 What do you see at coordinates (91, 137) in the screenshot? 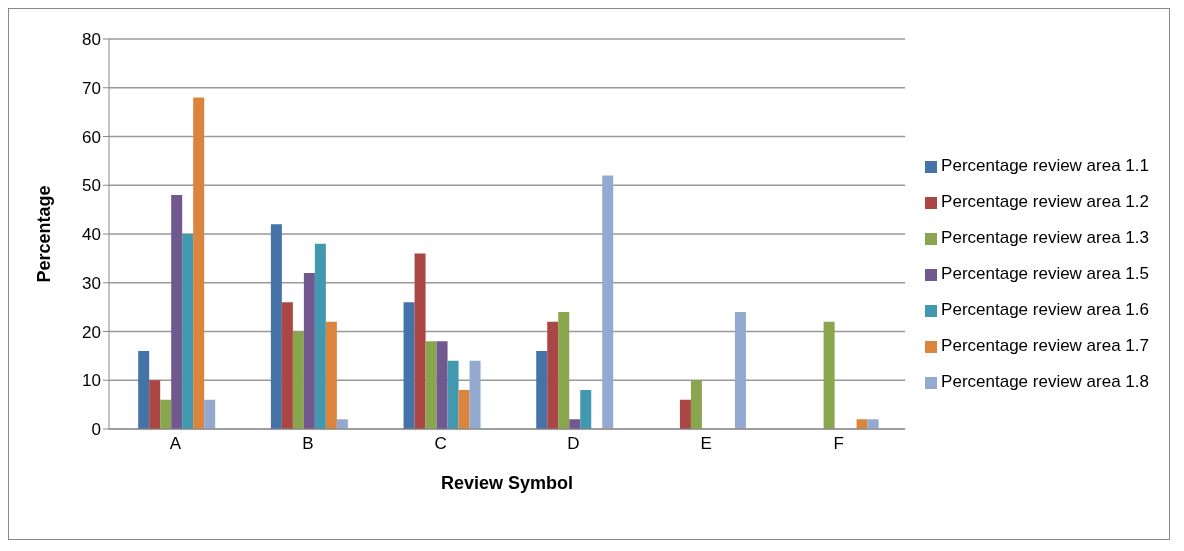
I see `y-tick-label: 60` at bounding box center [91, 137].